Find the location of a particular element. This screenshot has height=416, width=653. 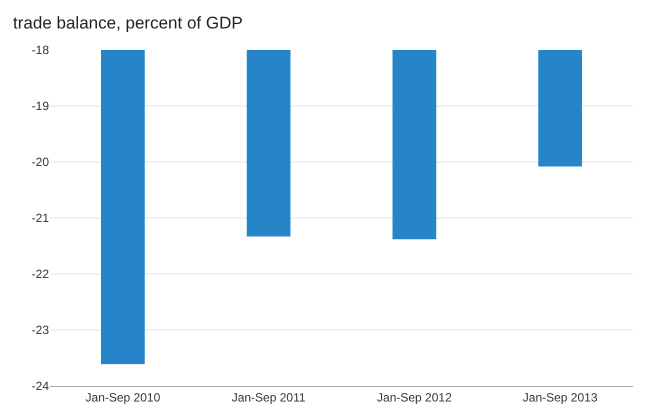

y-tick-label: -24 is located at coordinates (41, 386).